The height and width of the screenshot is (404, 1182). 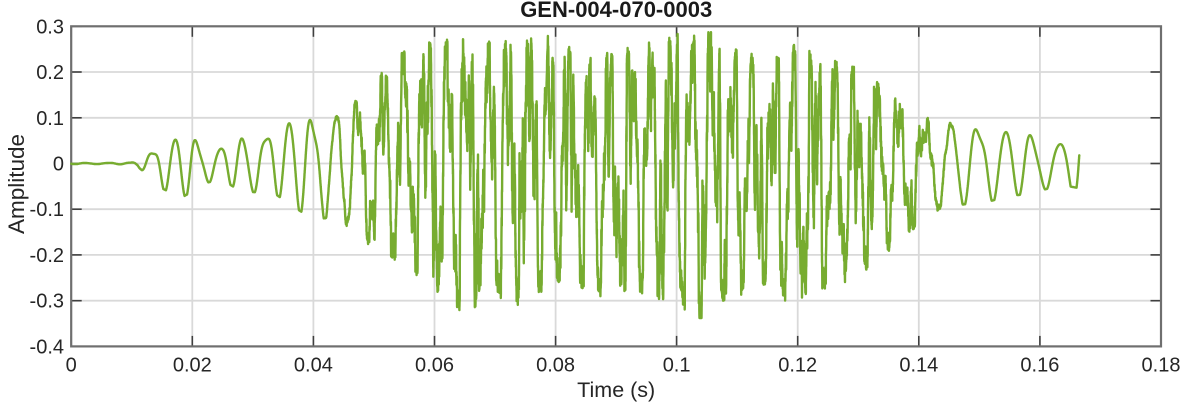 What do you see at coordinates (555, 366) in the screenshot?
I see `svg-text: 0.08` at bounding box center [555, 366].